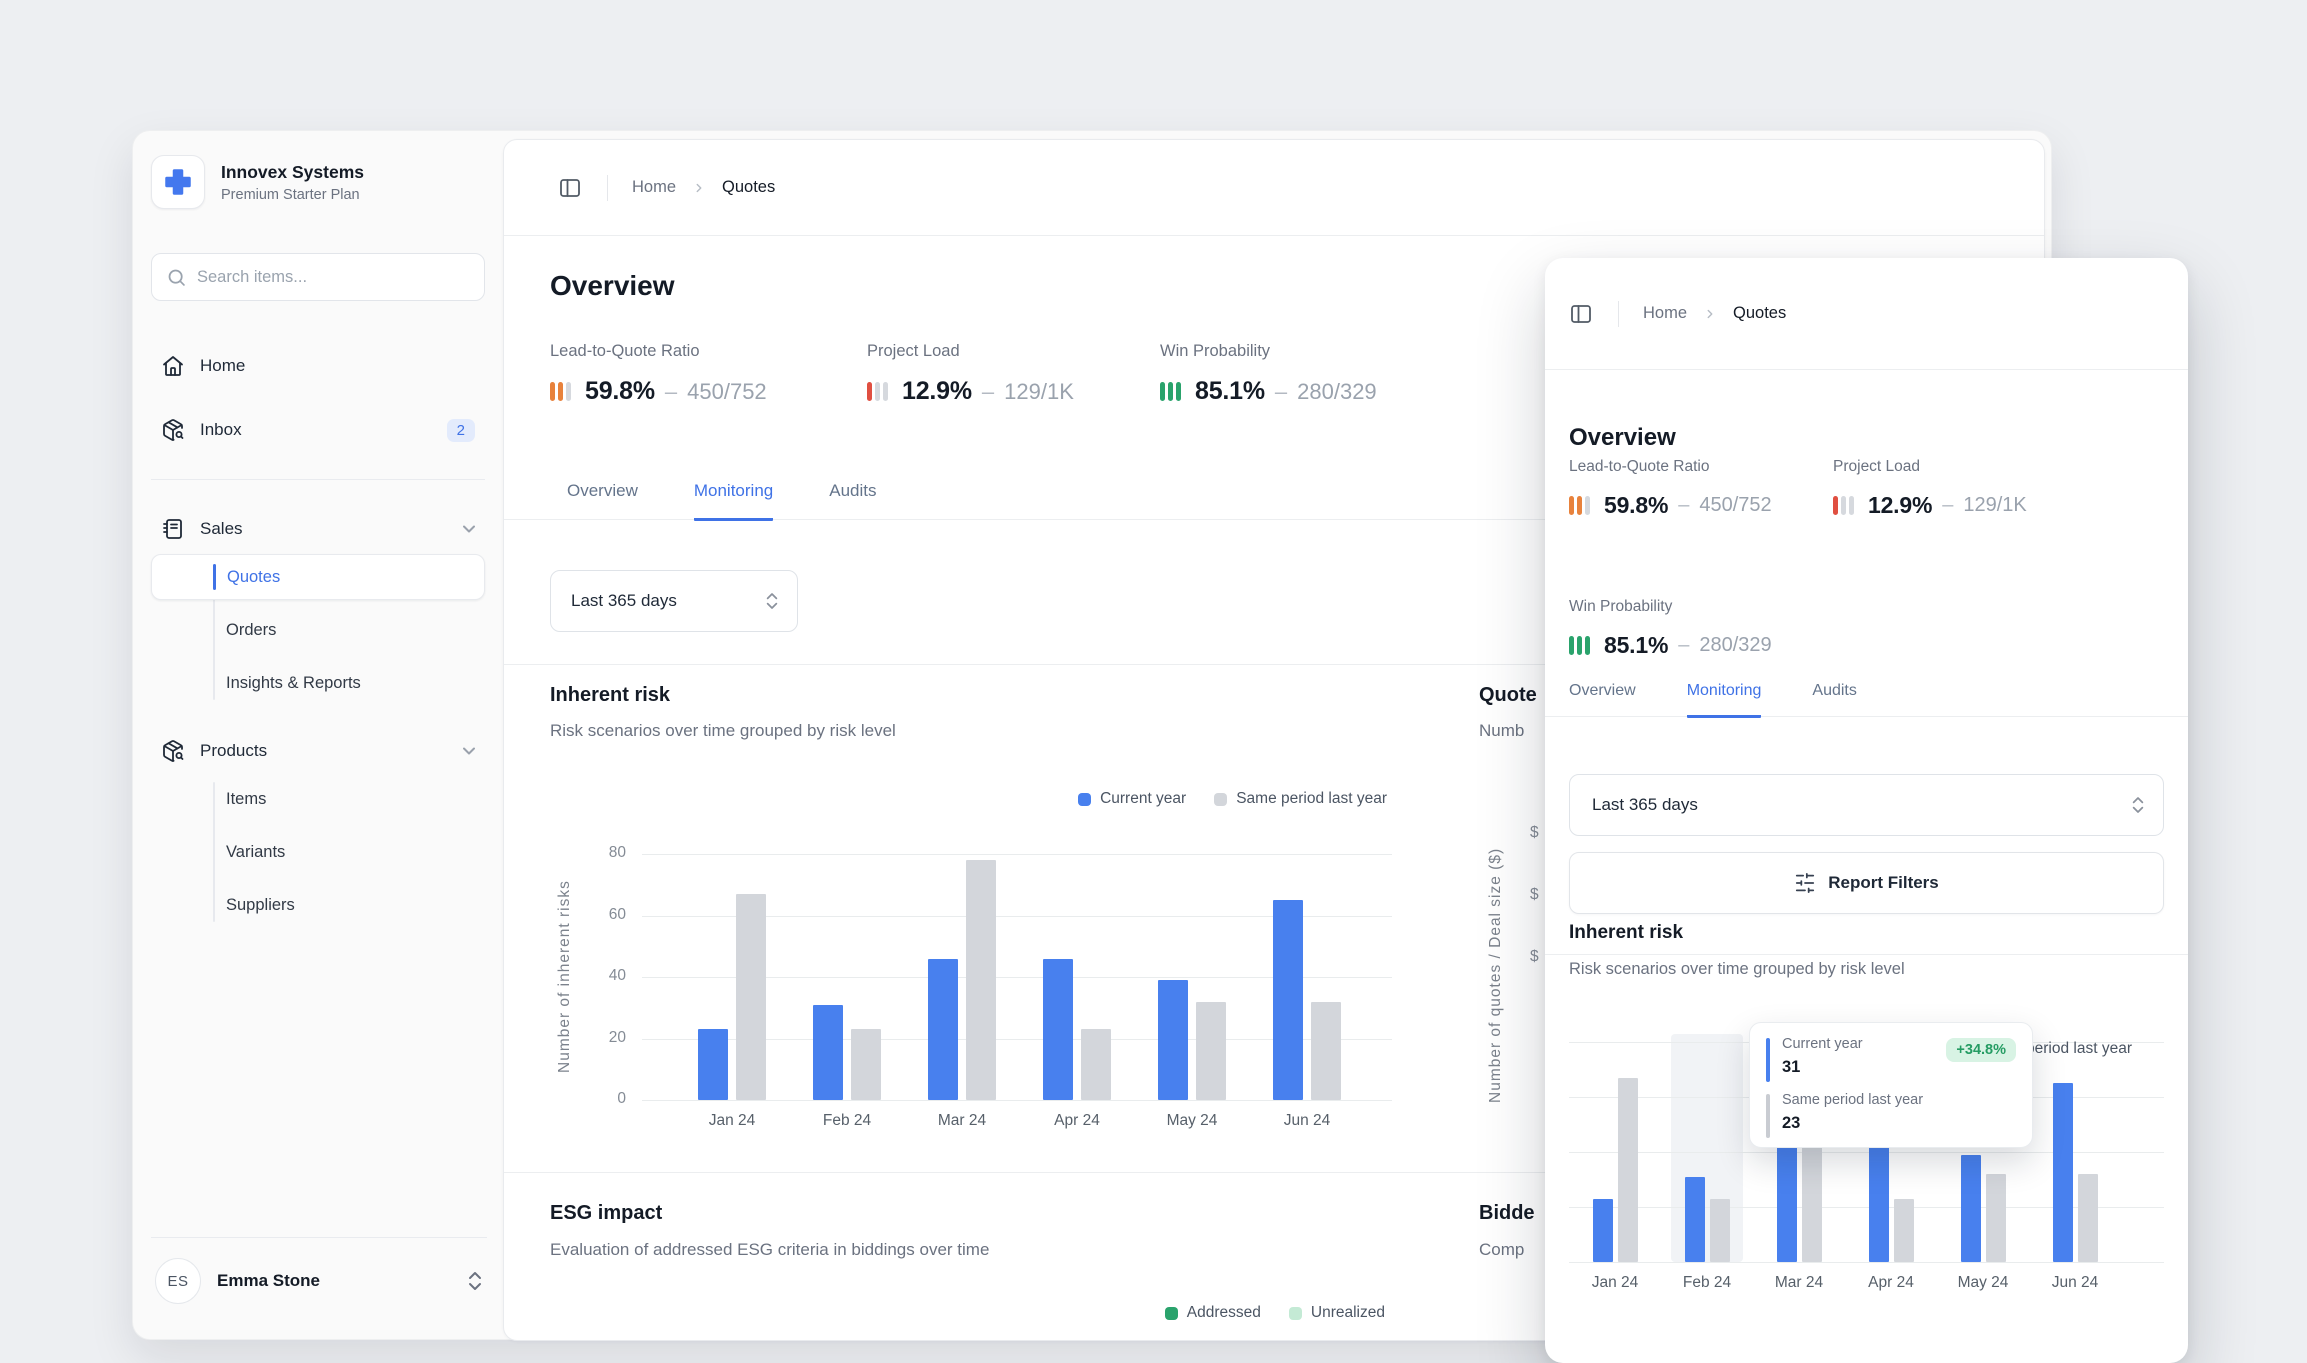 The height and width of the screenshot is (1363, 2307). I want to click on sidebar-item-quotes: Quotes, so click(318, 577).